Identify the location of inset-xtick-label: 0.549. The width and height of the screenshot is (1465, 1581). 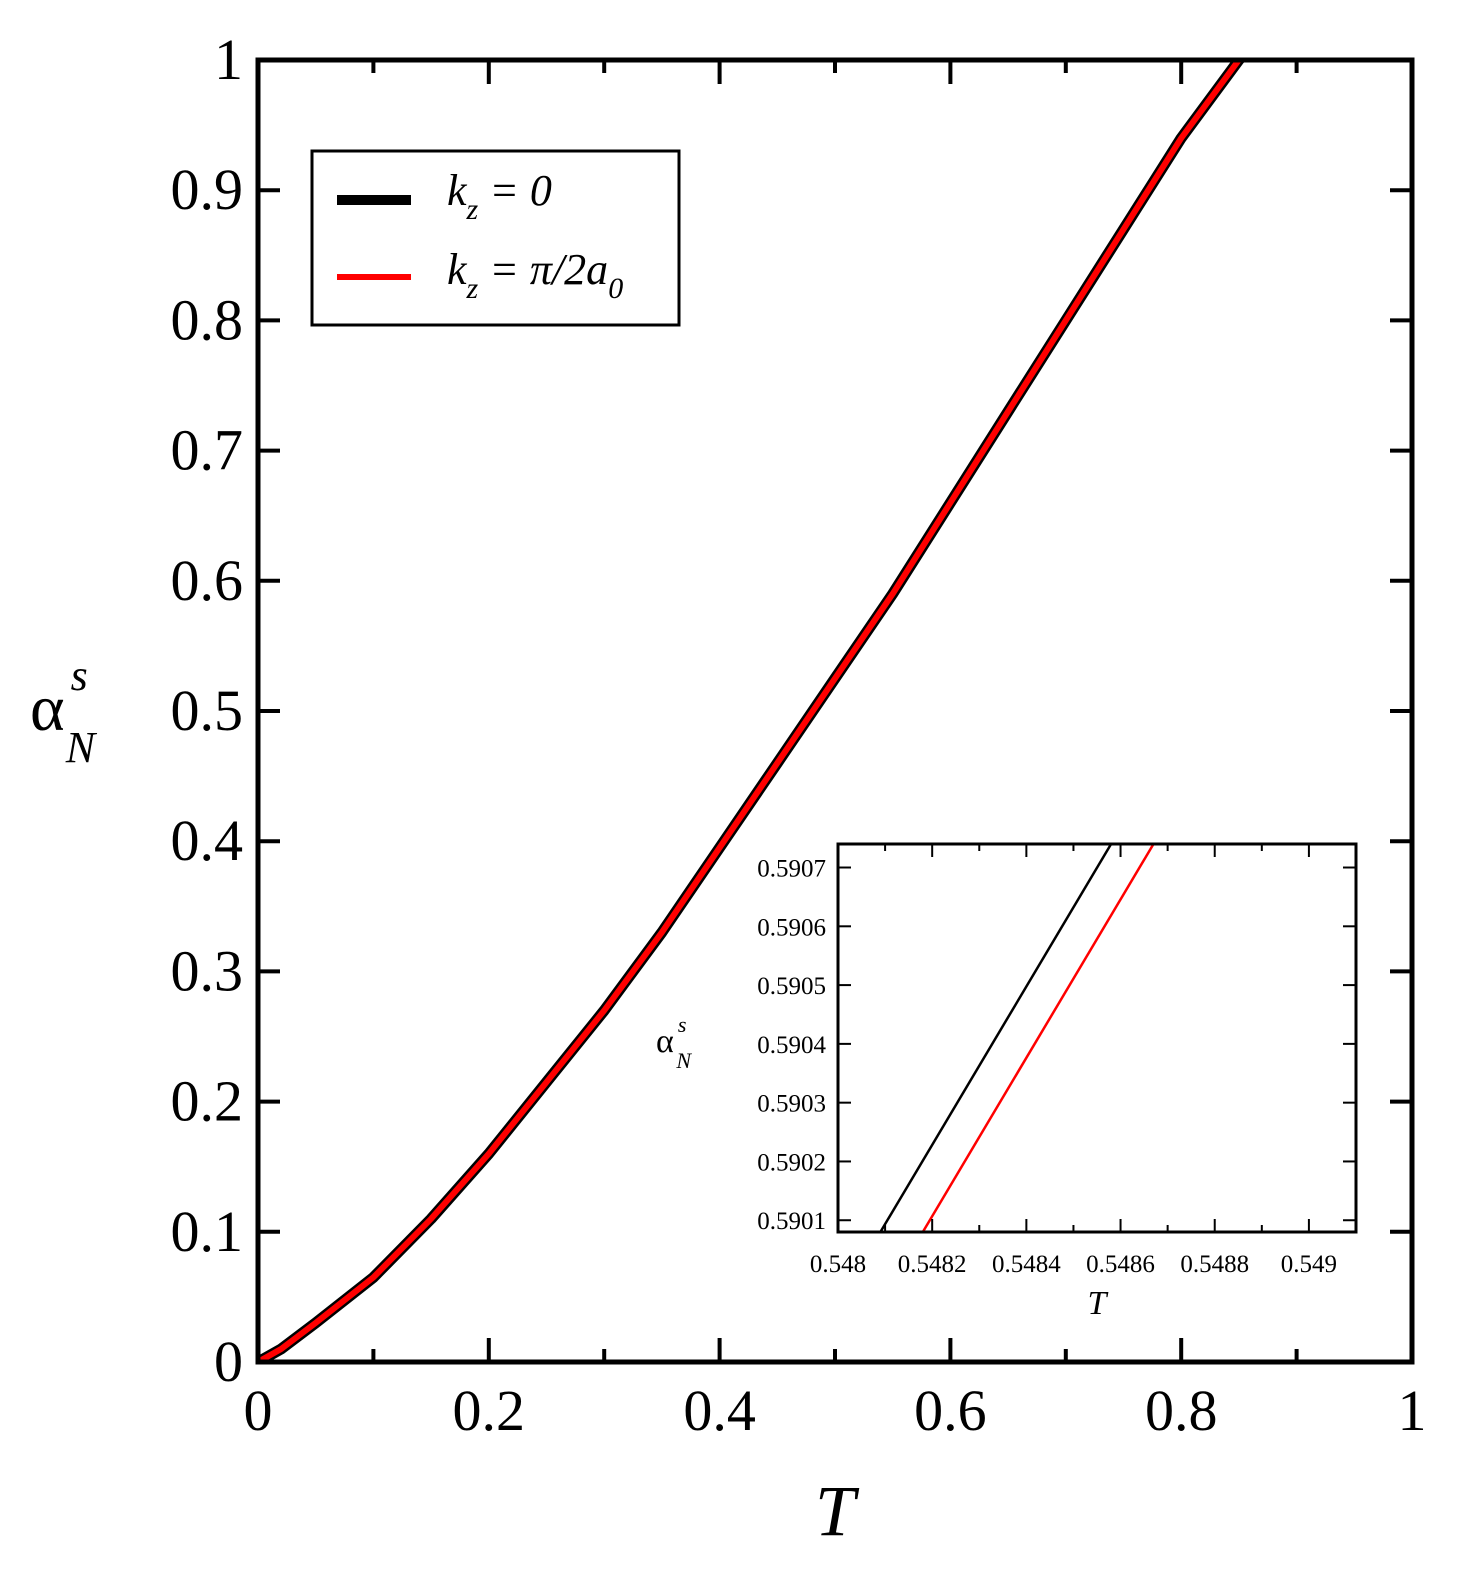
(1309, 1264).